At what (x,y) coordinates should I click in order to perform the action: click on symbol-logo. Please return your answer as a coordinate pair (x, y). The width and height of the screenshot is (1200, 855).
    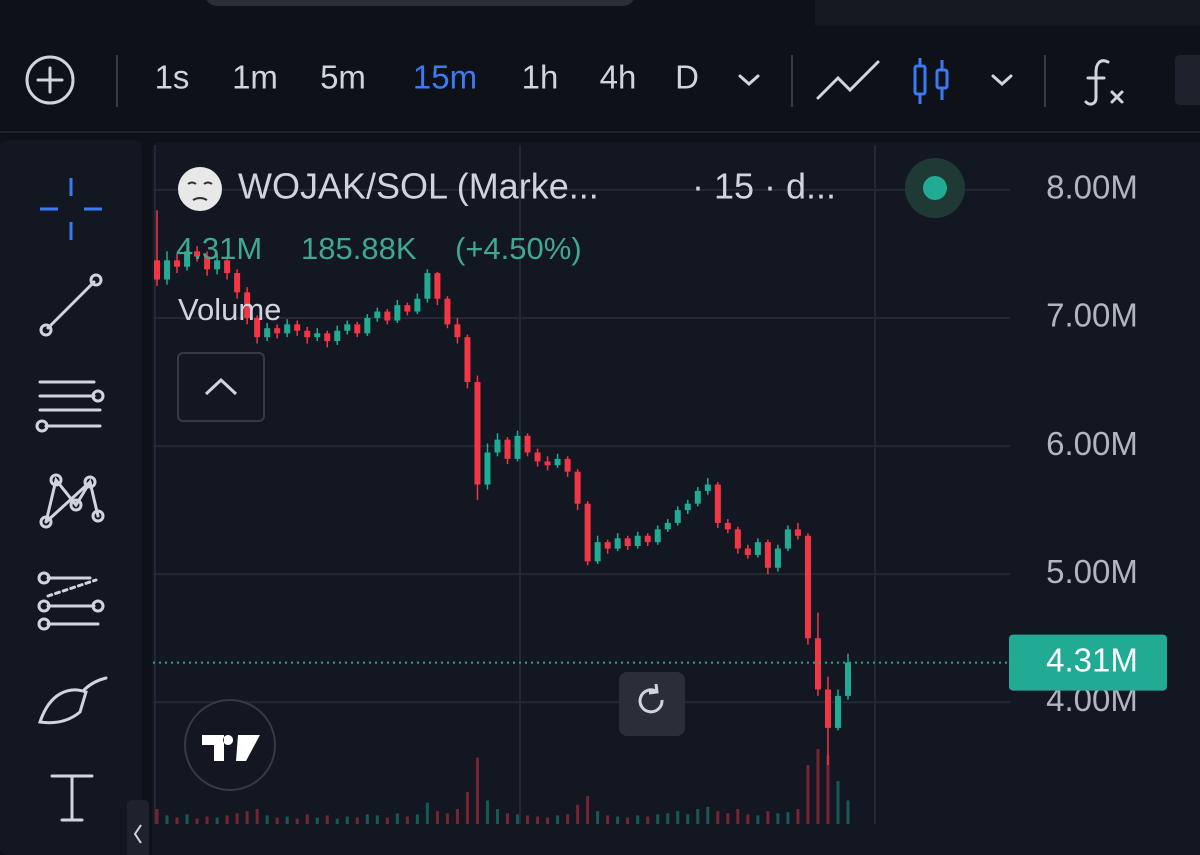
    Looking at the image, I should click on (200, 189).